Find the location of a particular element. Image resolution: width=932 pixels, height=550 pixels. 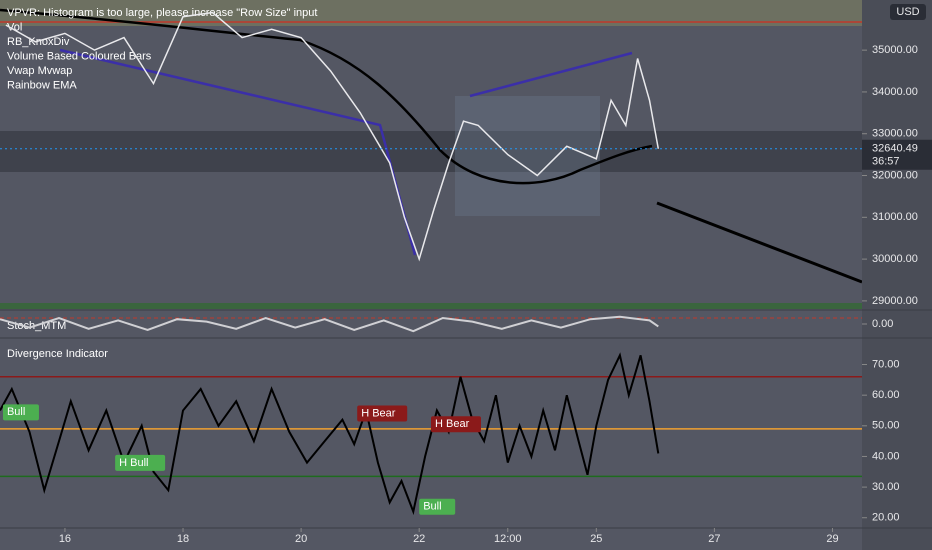

currency: USD is located at coordinates (907, 12).